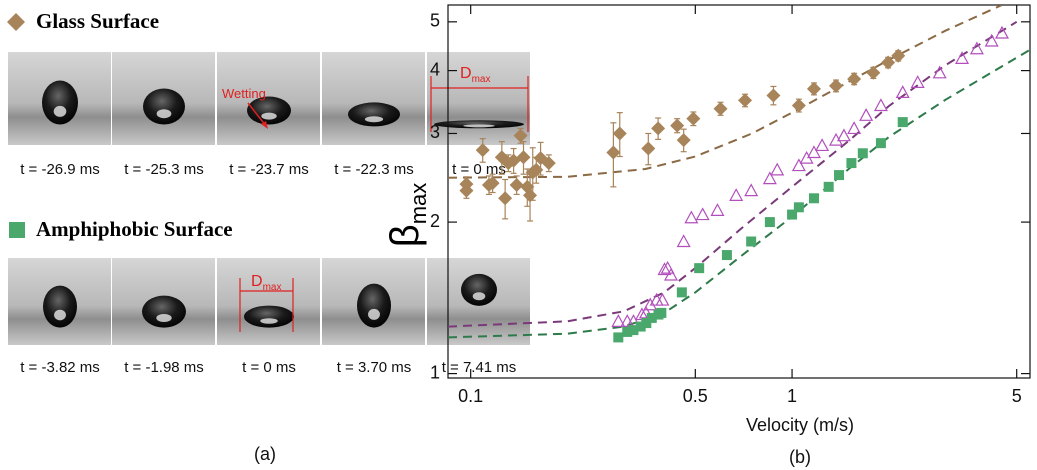 This screenshot has width=1037, height=470. What do you see at coordinates (374, 367) in the screenshot?
I see `time-label: t = 3.70 ms` at bounding box center [374, 367].